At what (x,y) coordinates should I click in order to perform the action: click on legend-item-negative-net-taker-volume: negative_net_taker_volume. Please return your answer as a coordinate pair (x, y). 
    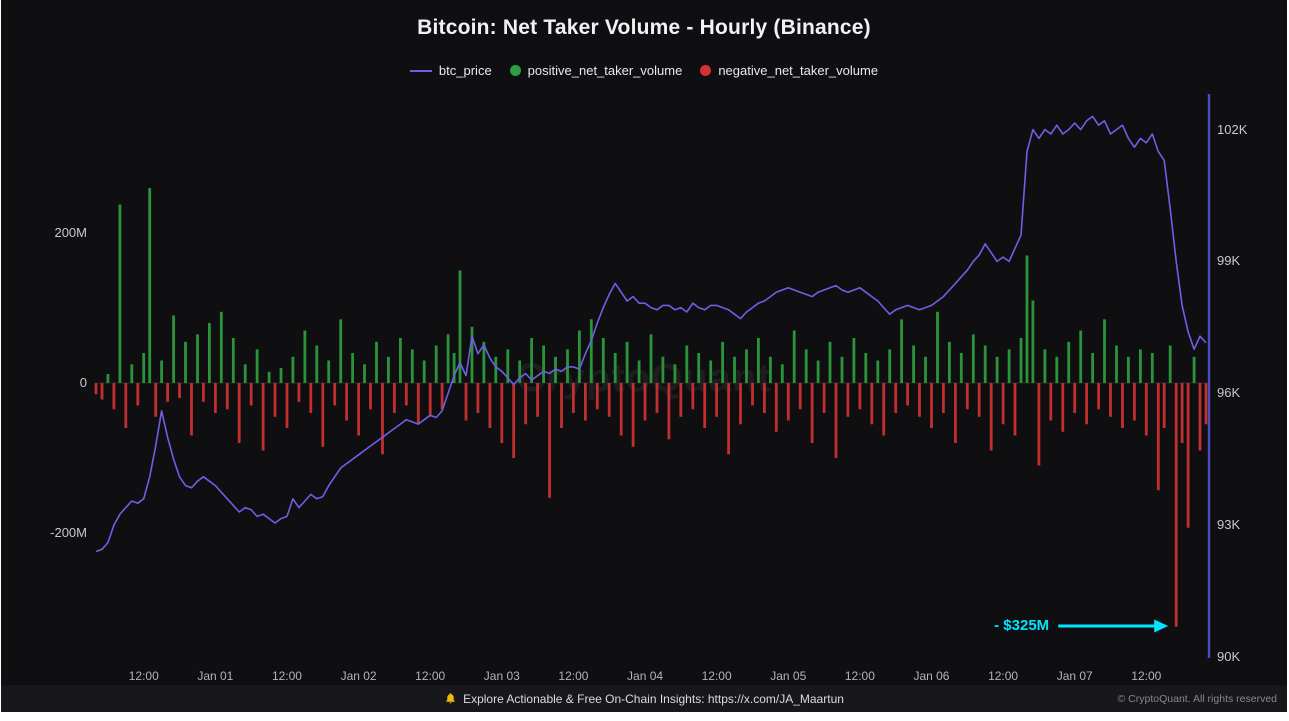
    Looking at the image, I should click on (789, 70).